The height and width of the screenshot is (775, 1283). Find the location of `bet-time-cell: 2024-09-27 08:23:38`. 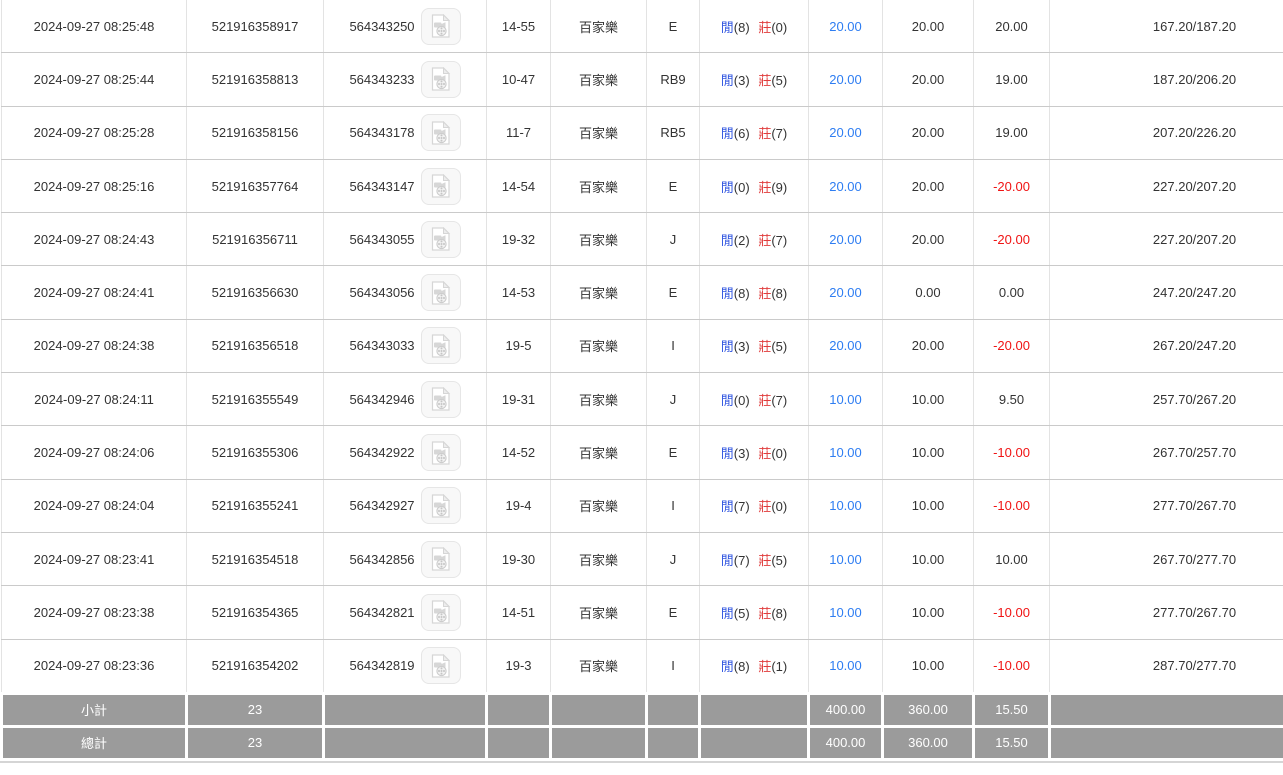

bet-time-cell: 2024-09-27 08:23:38 is located at coordinates (94, 612).